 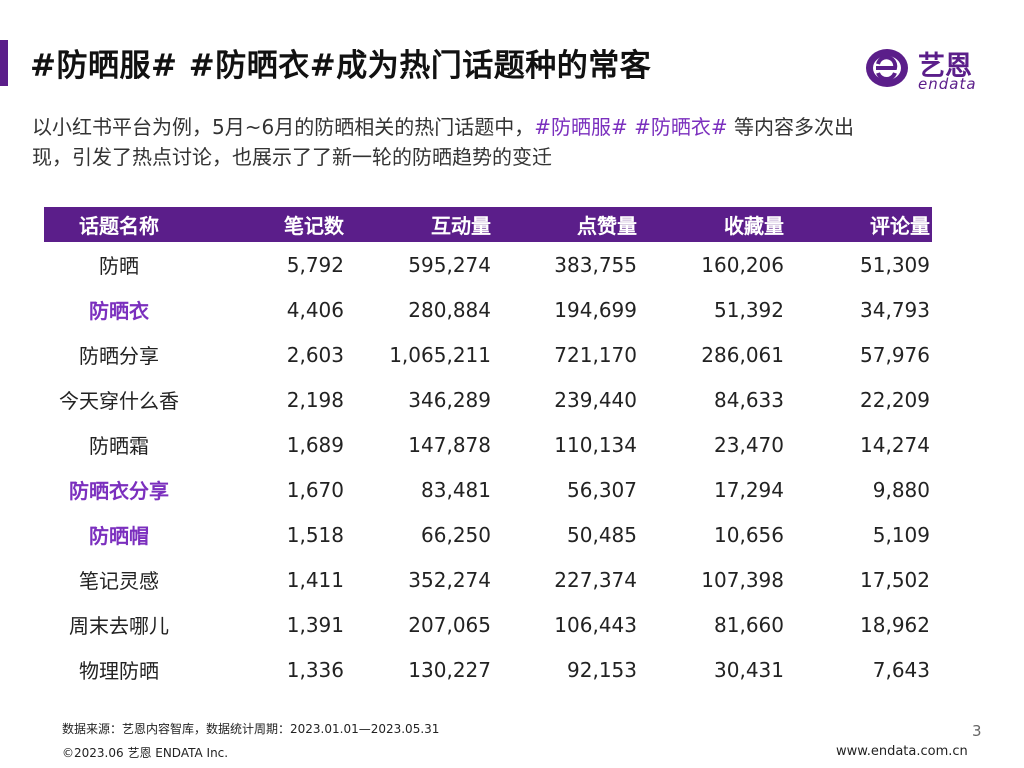 I want to click on header-likes: 点赞量, so click(x=566, y=224).